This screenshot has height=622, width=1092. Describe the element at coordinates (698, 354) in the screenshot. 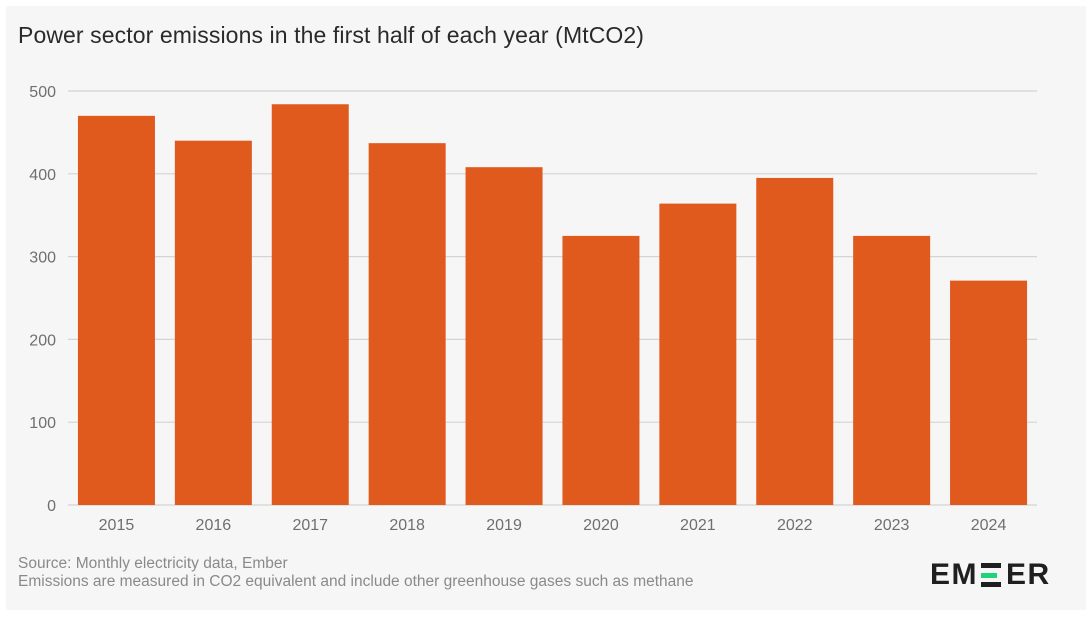

I see `bar-2021` at that location.